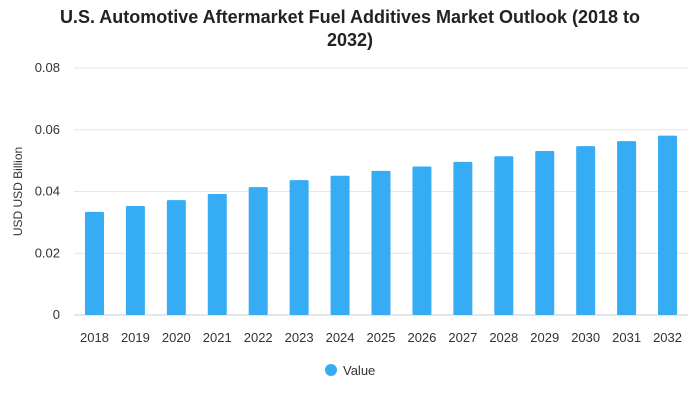  I want to click on x-tick-label: 2020, so click(176, 337).